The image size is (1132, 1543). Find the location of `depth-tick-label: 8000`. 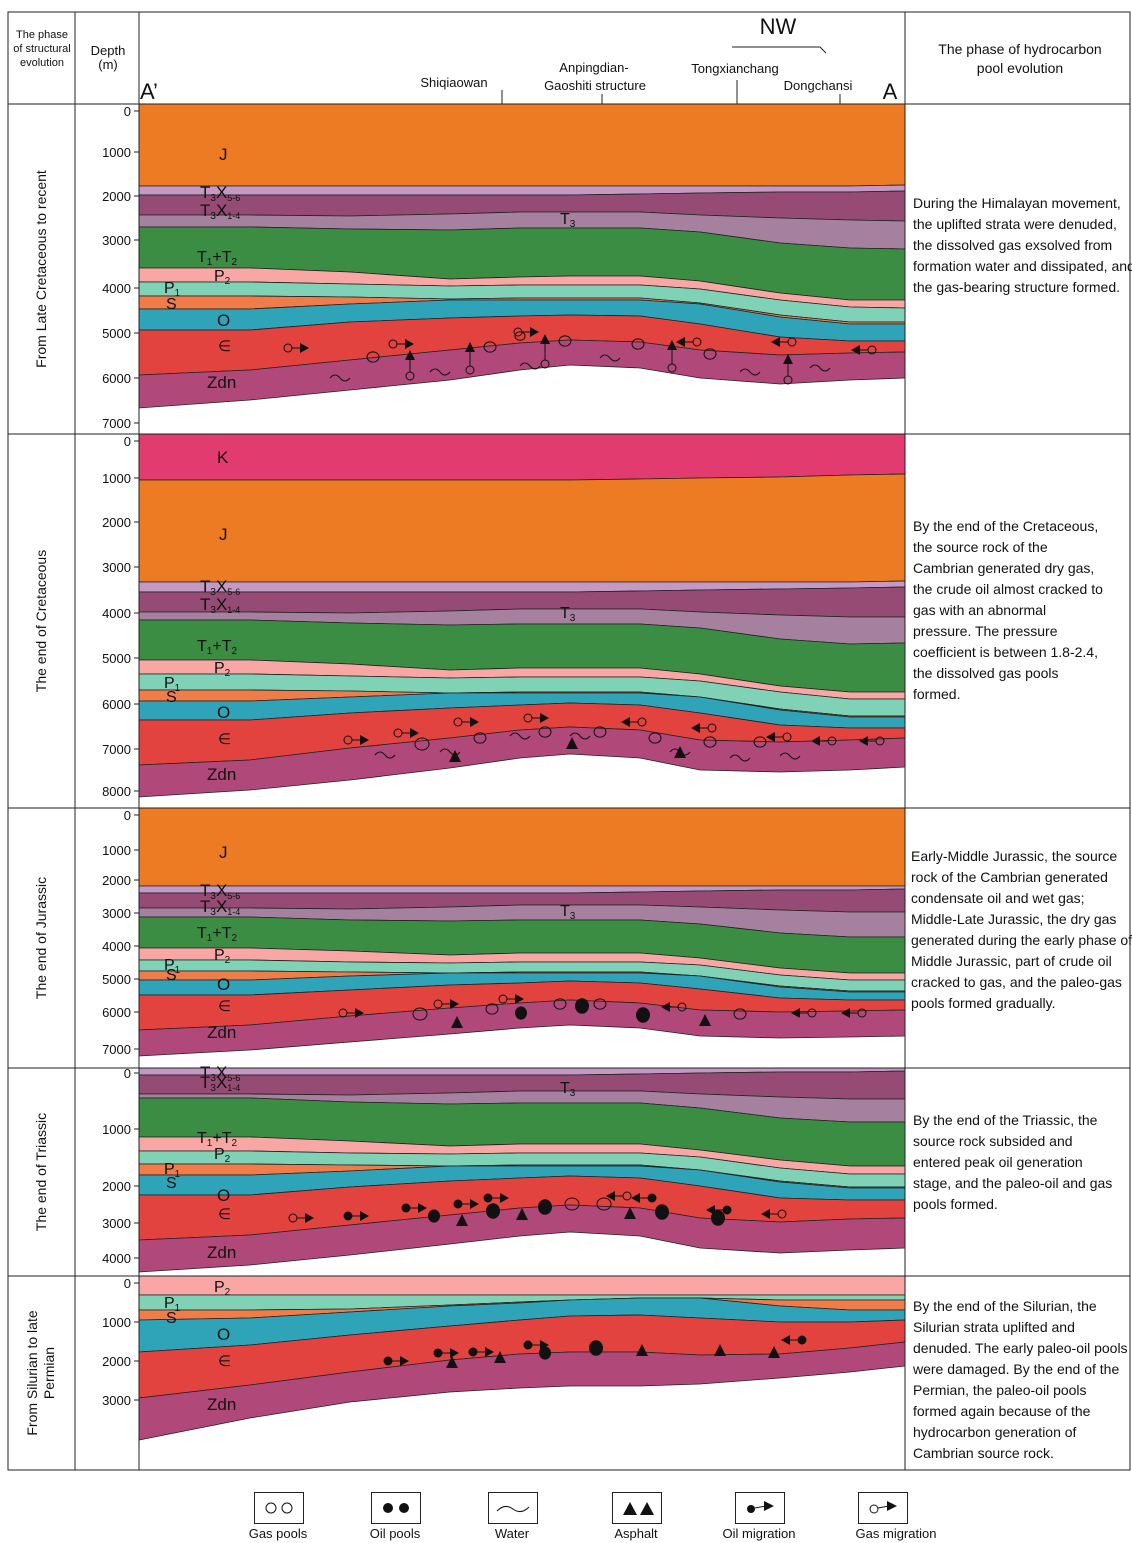

depth-tick-label: 8000 is located at coordinates (116, 791).